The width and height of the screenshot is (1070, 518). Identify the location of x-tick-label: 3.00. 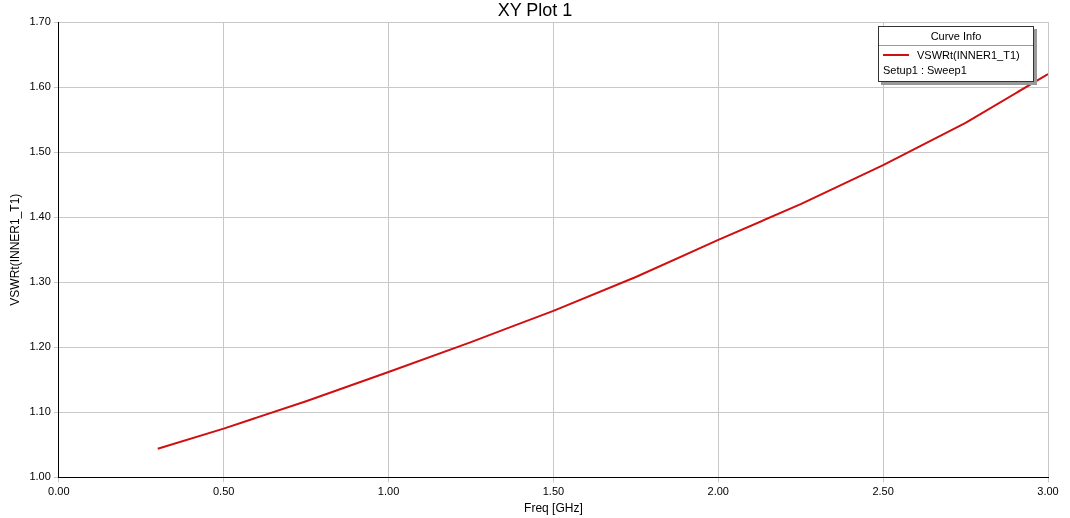
(1048, 491).